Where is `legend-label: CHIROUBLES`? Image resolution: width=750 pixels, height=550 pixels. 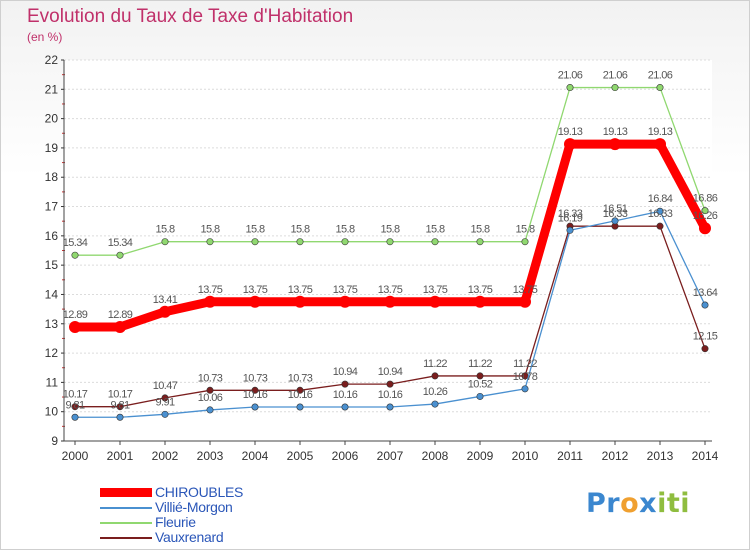
legend-label: CHIROUBLES is located at coordinates (199, 492).